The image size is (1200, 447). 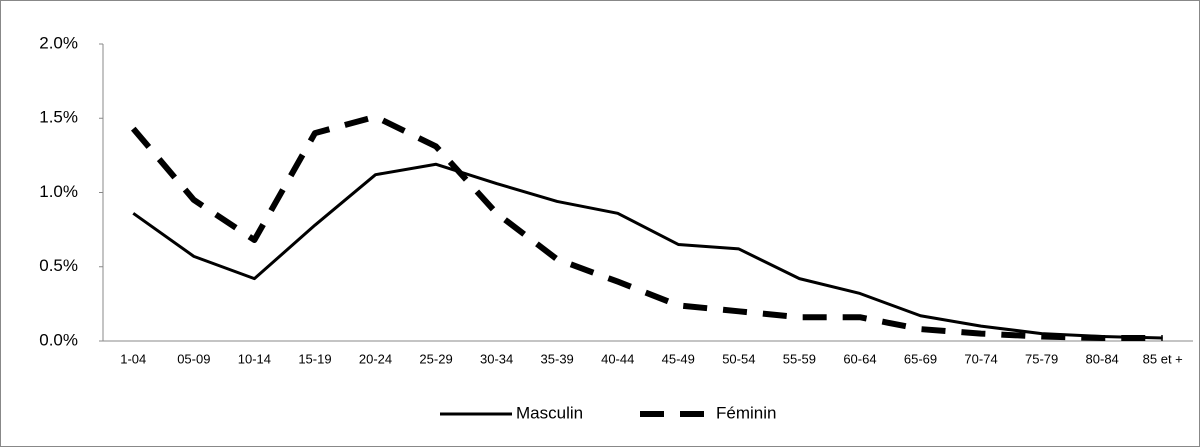 I want to click on legend-label: Féminin, so click(x=746, y=412).